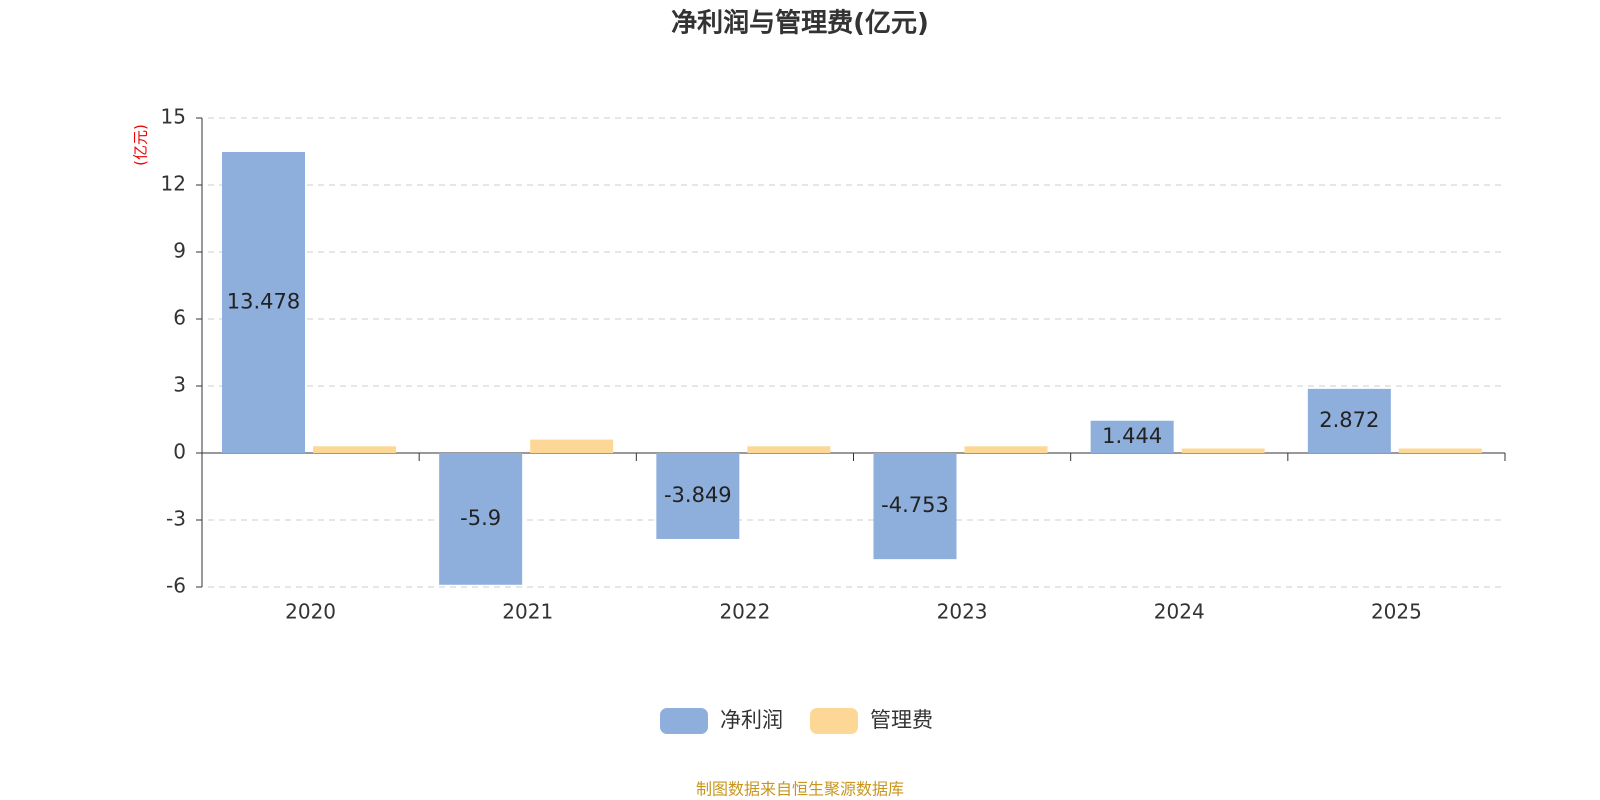 The width and height of the screenshot is (1600, 800). Describe the element at coordinates (173, 117) in the screenshot. I see `y-tick-label: 15` at that location.